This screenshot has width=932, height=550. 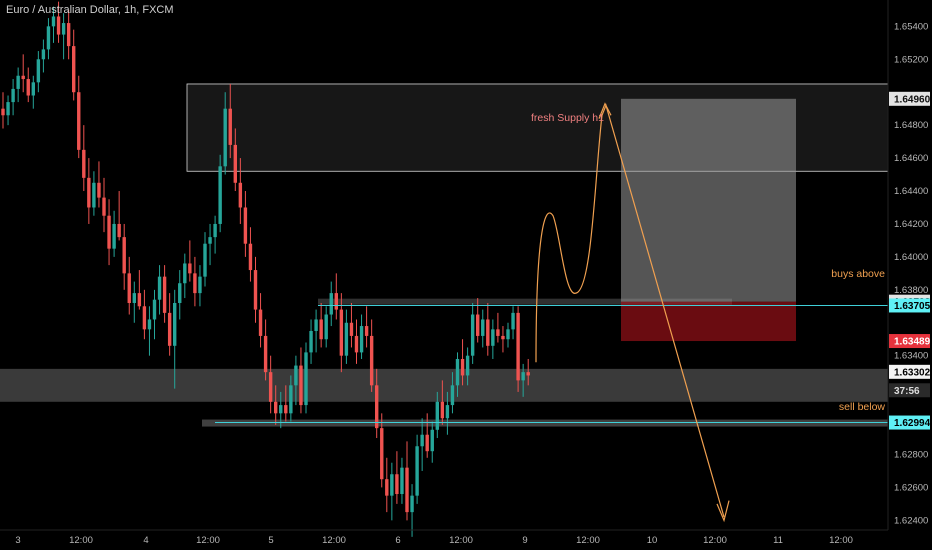 I want to click on position-stop-box, so click(x=708, y=321).